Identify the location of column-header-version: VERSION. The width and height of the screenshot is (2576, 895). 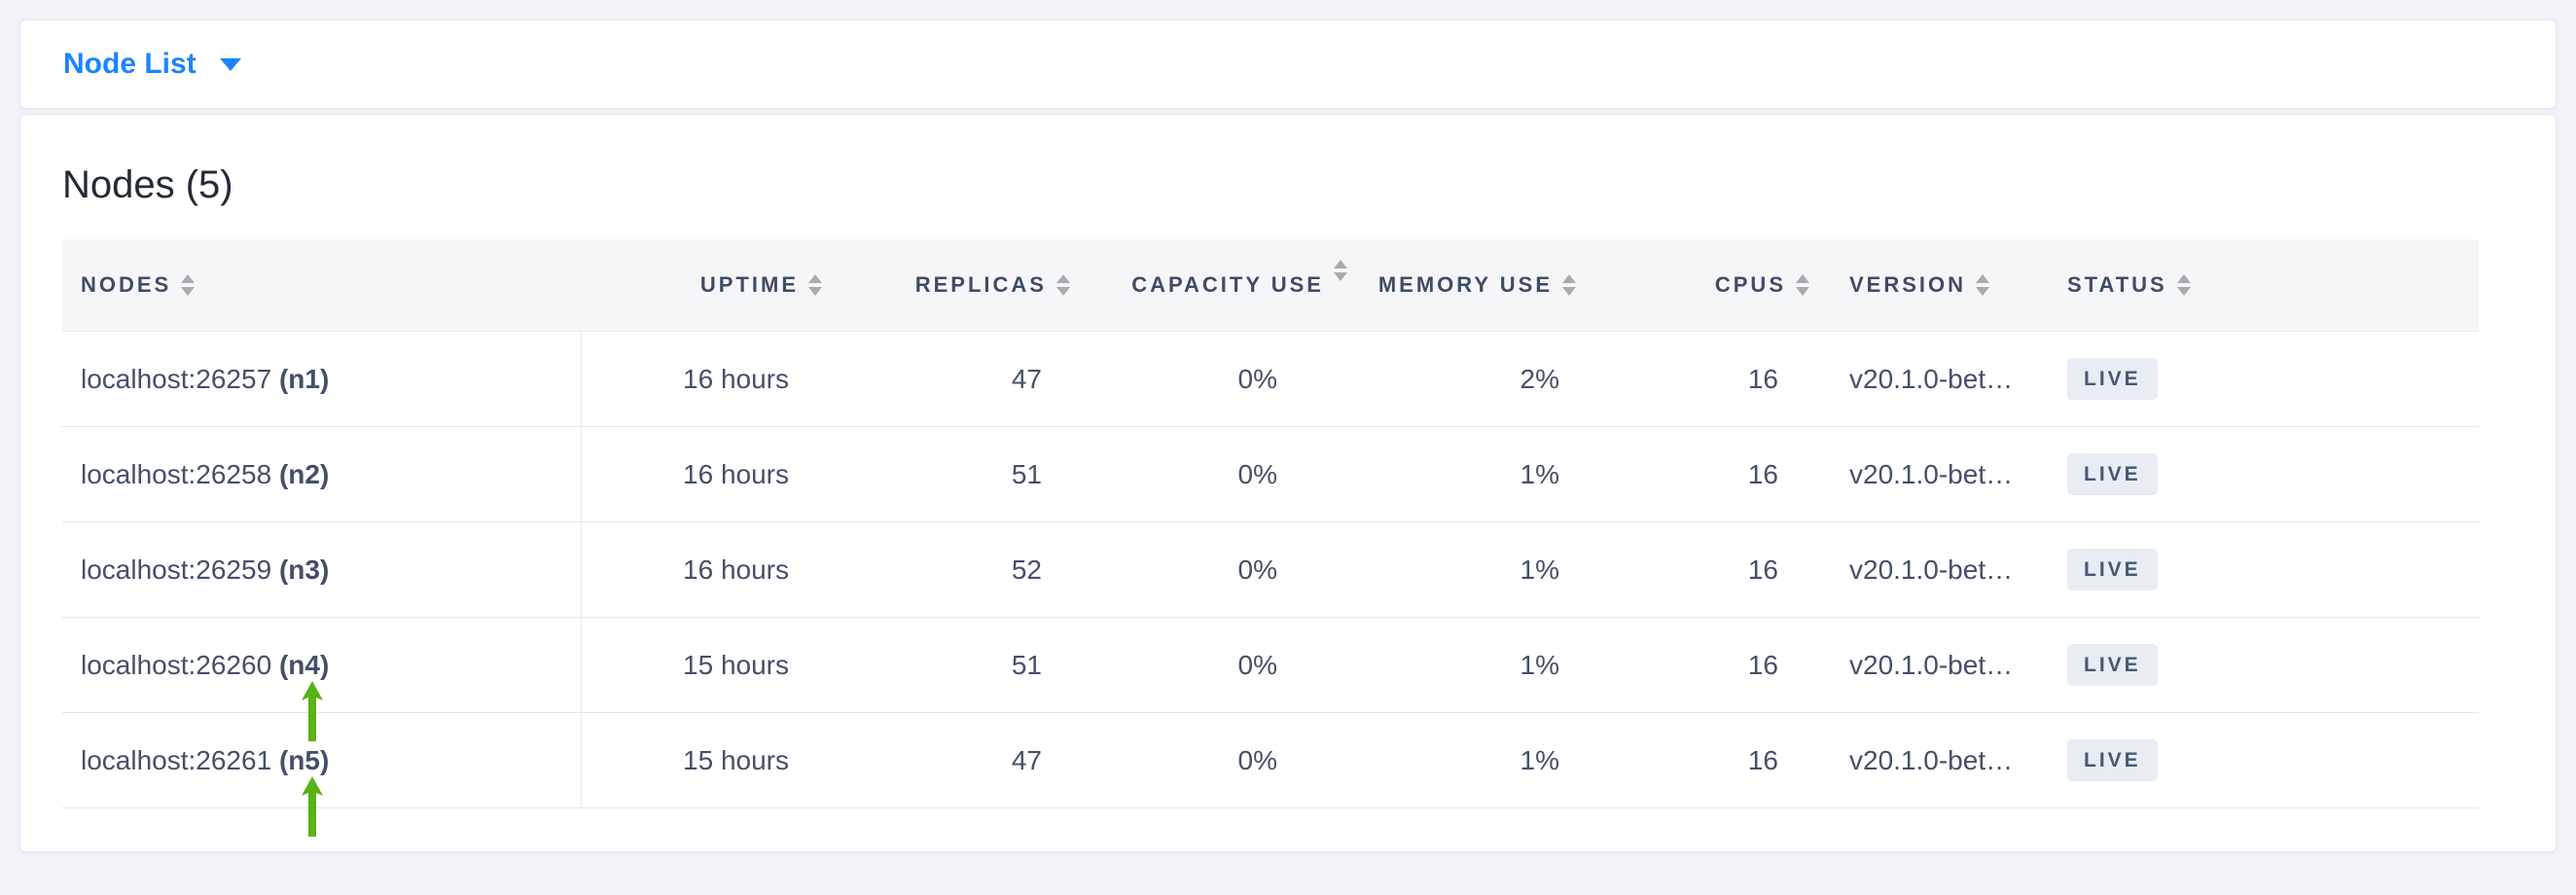
(1938, 285).